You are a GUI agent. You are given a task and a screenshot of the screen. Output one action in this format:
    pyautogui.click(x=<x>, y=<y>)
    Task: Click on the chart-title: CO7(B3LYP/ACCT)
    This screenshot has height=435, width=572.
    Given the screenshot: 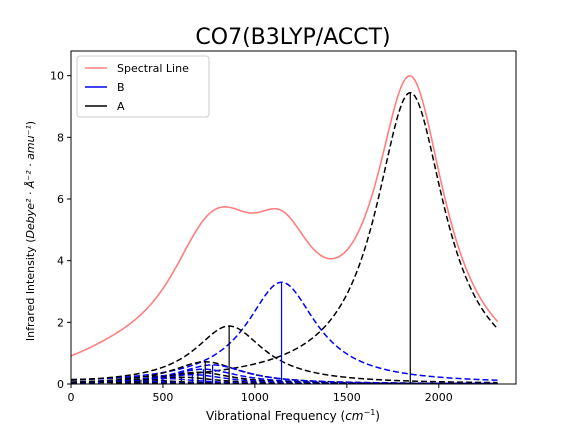 What is the action you would take?
    pyautogui.click(x=292, y=37)
    